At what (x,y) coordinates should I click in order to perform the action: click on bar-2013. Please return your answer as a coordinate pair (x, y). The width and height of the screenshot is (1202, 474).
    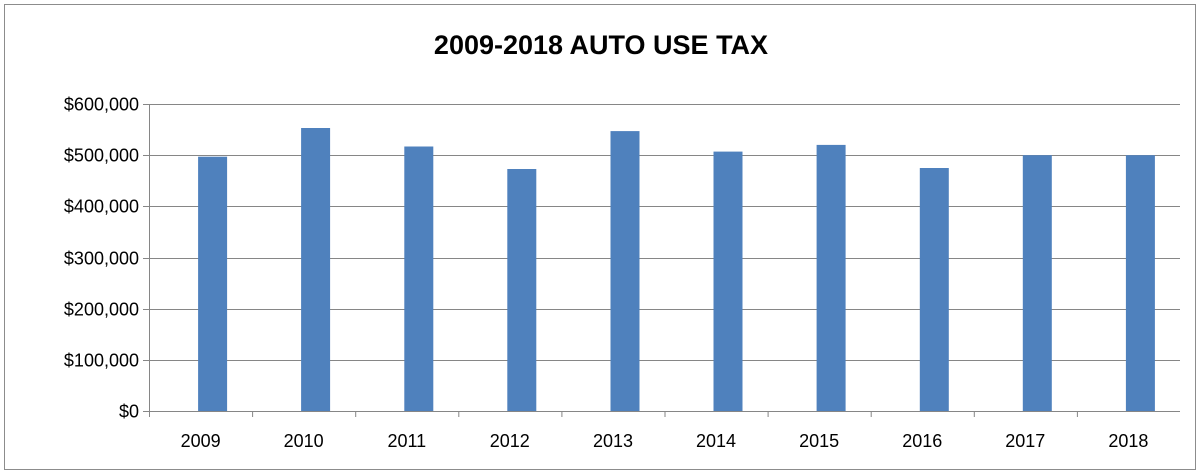
    Looking at the image, I should click on (625, 271).